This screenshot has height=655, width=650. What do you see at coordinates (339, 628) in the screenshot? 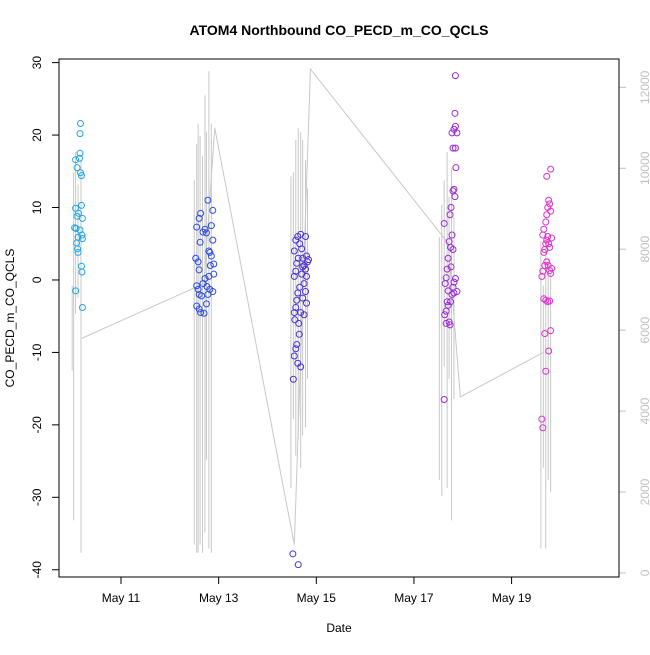
I see `x-axis-label: Date` at bounding box center [339, 628].